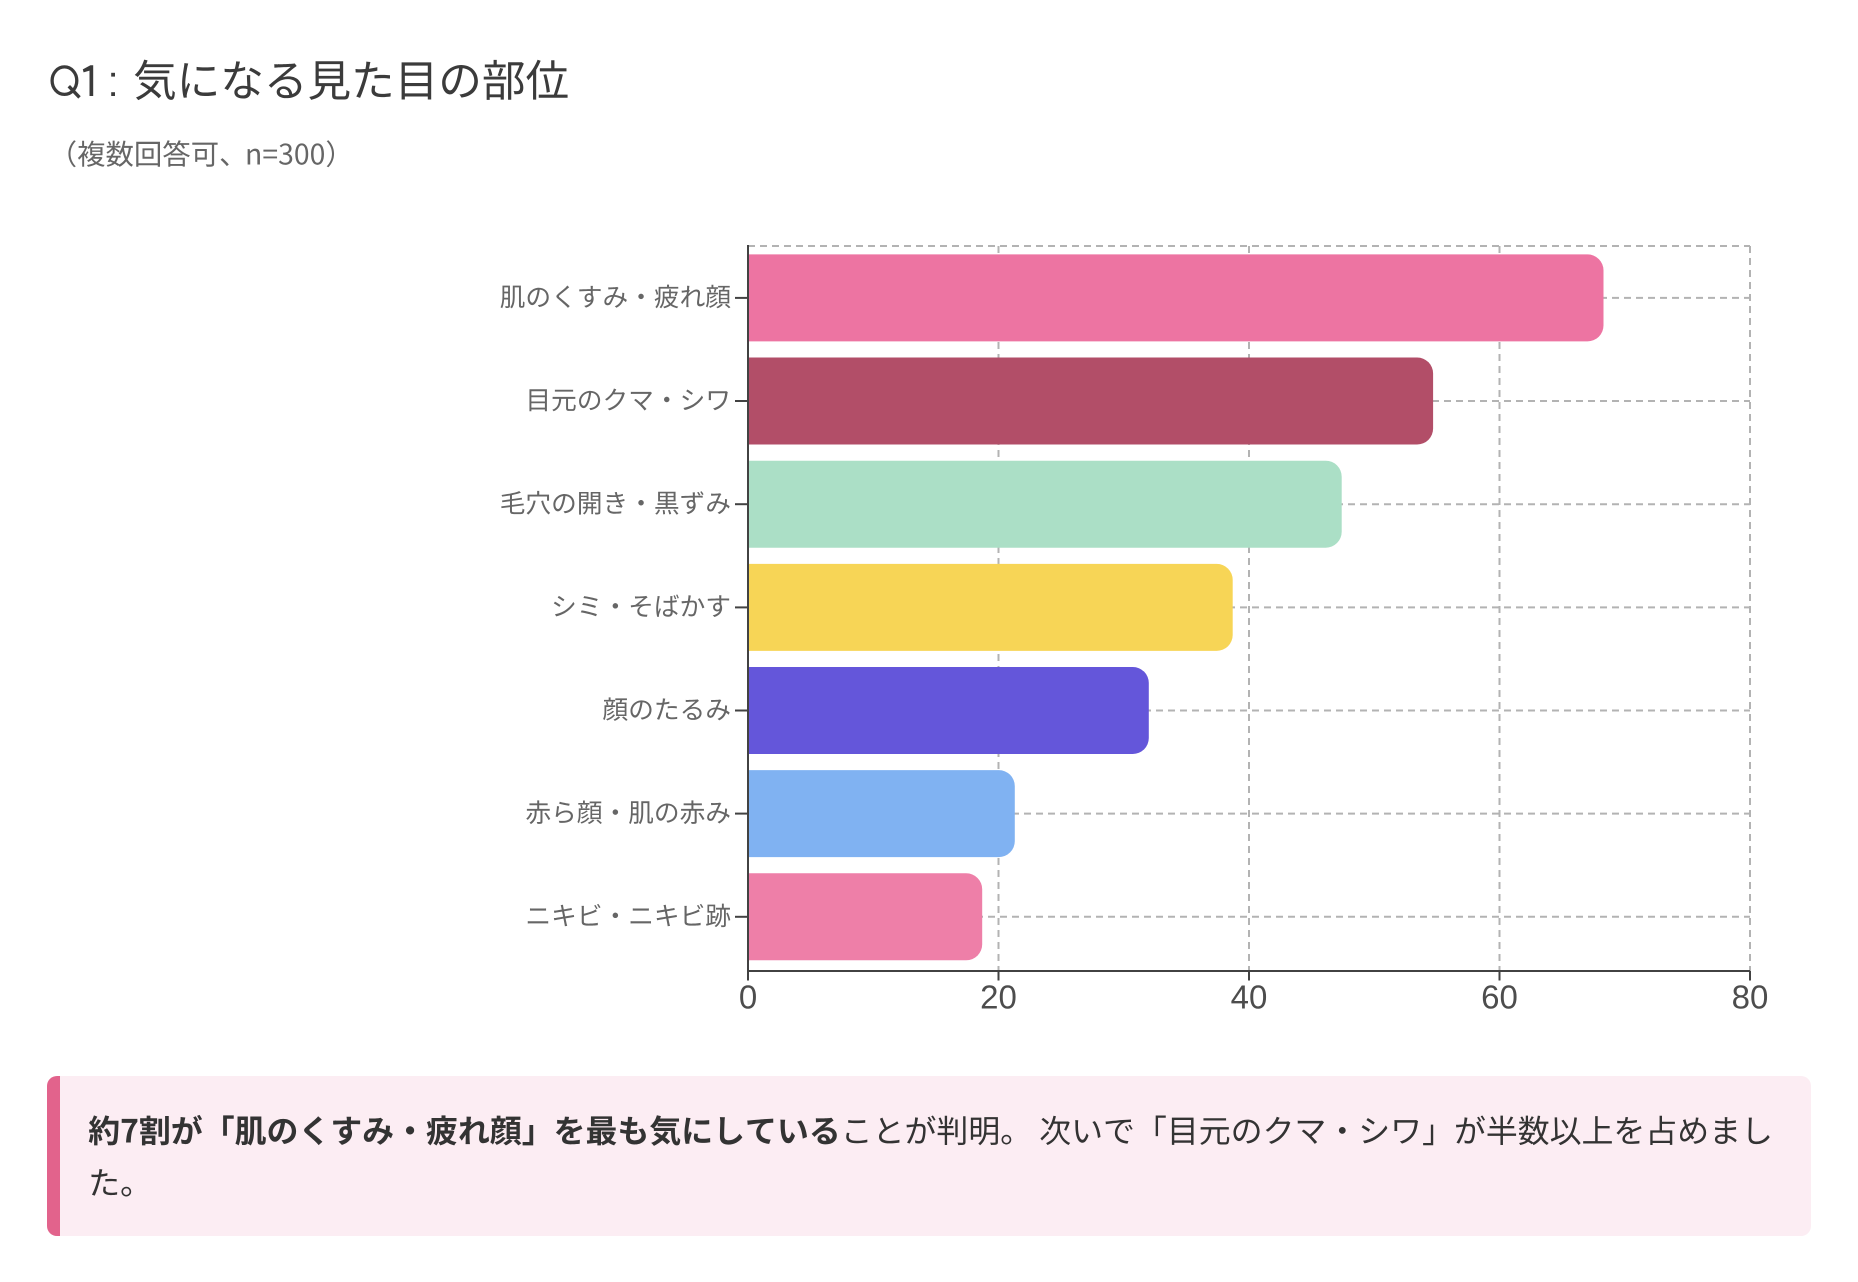  Describe the element at coordinates (748, 997) in the screenshot. I see `svg-text: 0` at that location.